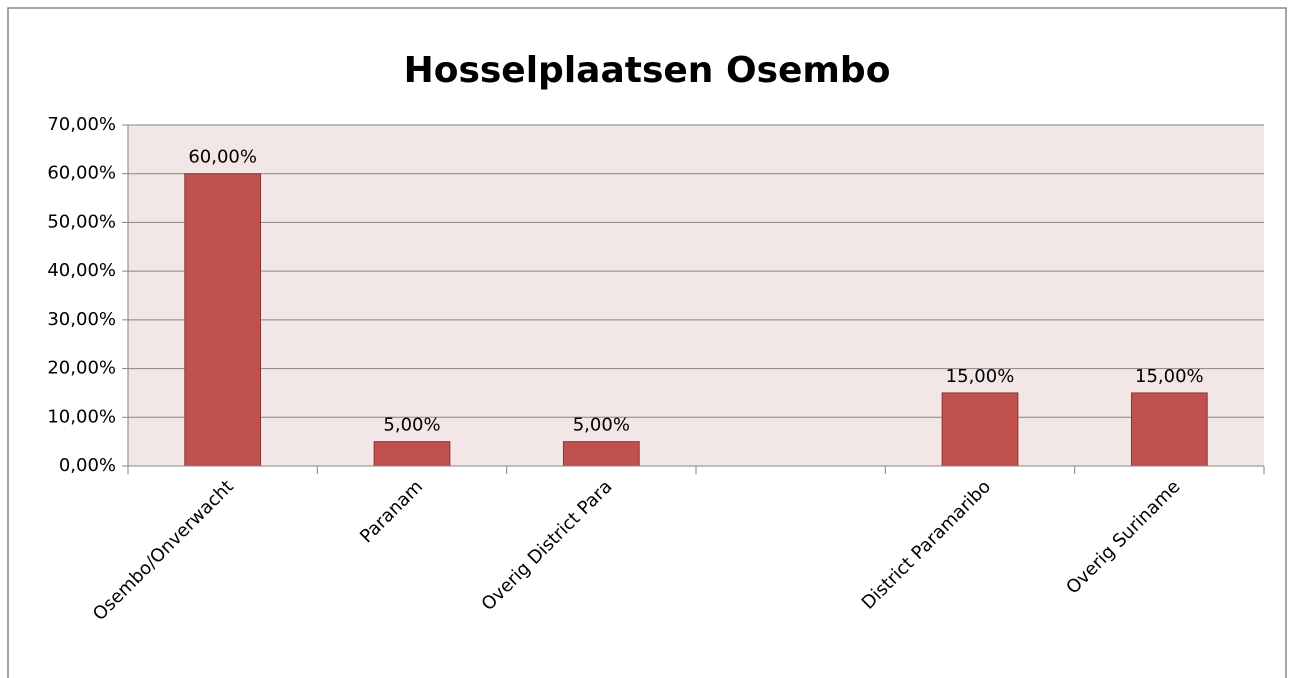 The image size is (1294, 678). Describe the element at coordinates (81, 416) in the screenshot. I see `y-tick-label: 10,00%` at that location.